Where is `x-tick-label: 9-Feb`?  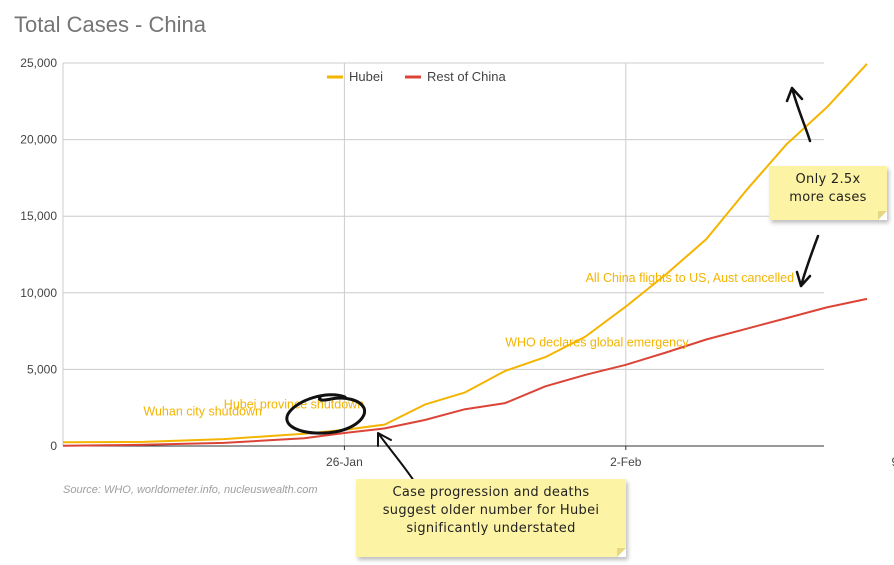
x-tick-label: 9-Feb is located at coordinates (893, 462).